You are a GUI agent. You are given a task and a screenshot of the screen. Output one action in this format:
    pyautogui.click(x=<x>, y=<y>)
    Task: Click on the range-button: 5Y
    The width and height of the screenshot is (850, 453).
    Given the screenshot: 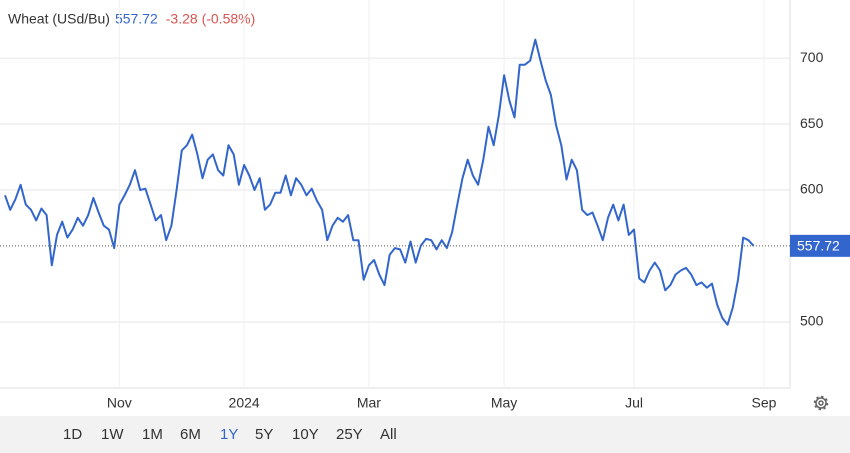 What is the action you would take?
    pyautogui.click(x=264, y=434)
    